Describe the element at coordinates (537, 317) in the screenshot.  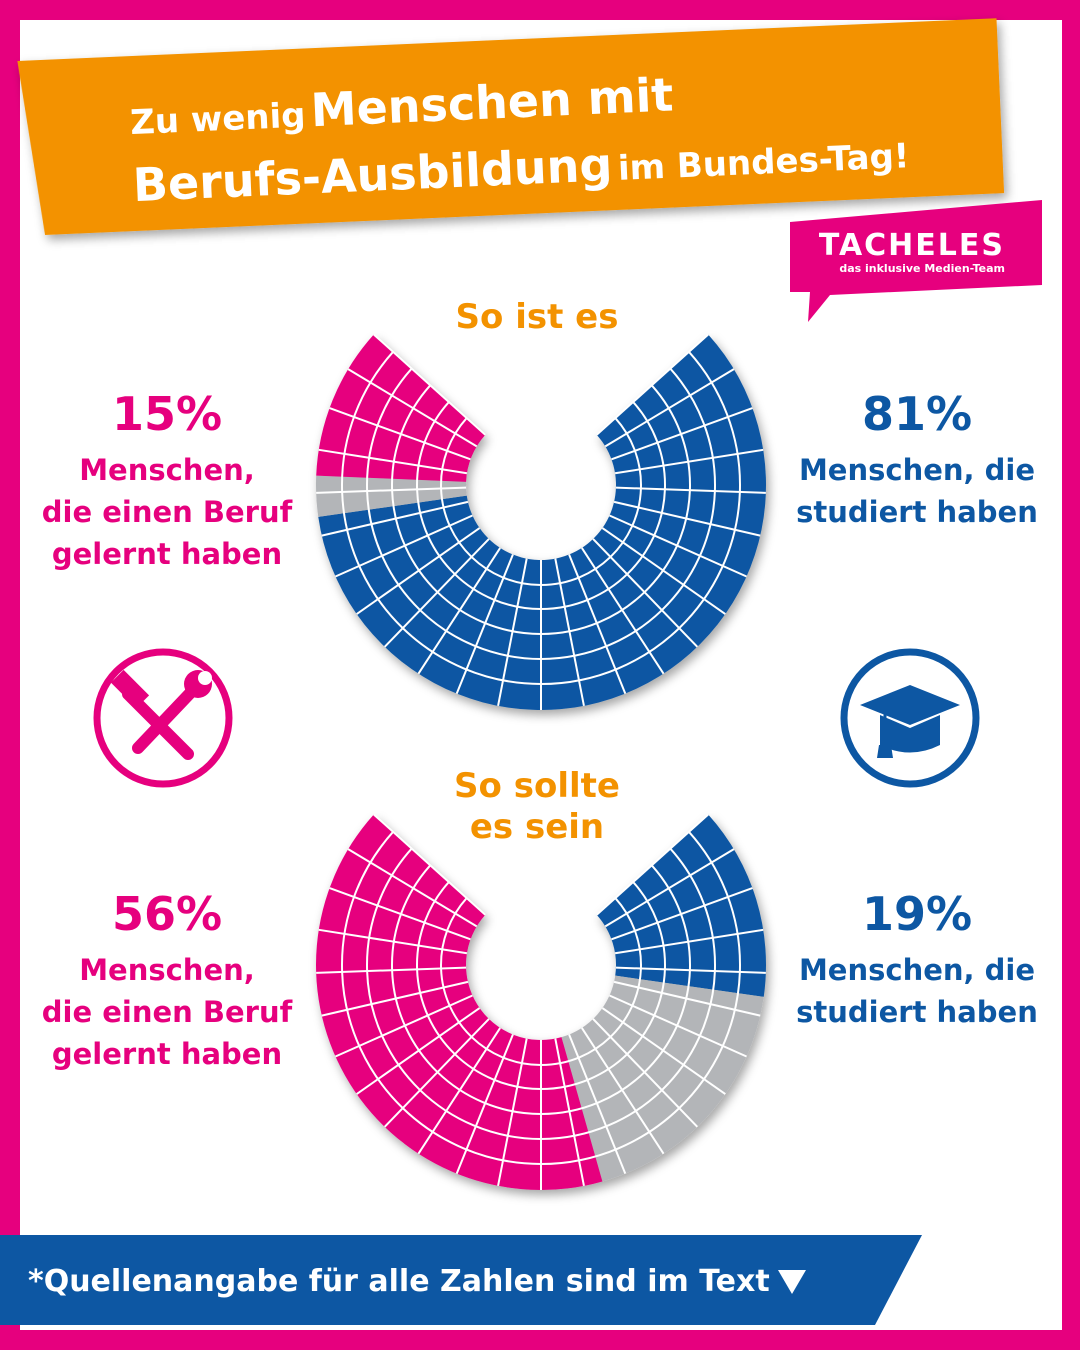
I see `chart-title: So ist es` at that location.